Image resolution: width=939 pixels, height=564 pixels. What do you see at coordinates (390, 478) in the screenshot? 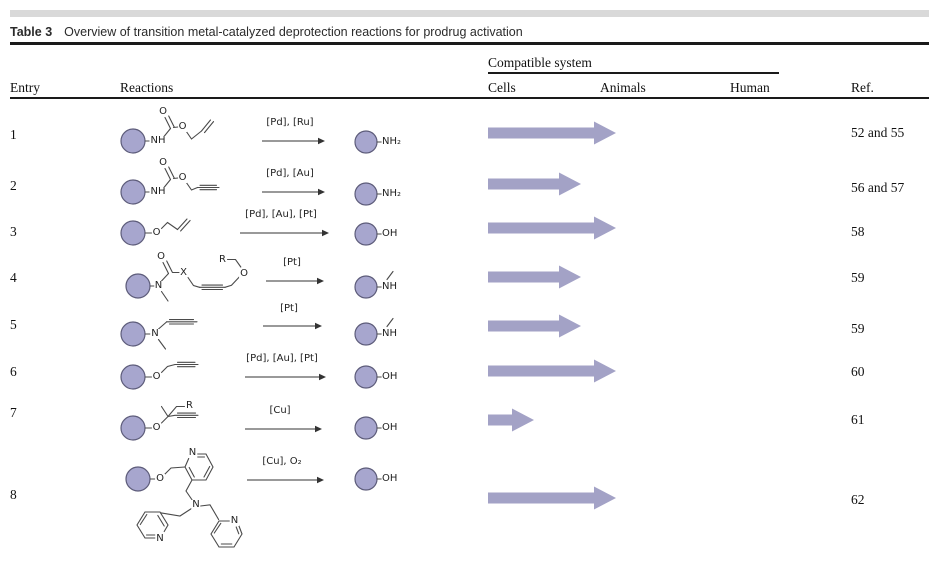
I see `product-label-8: OH` at bounding box center [390, 478].